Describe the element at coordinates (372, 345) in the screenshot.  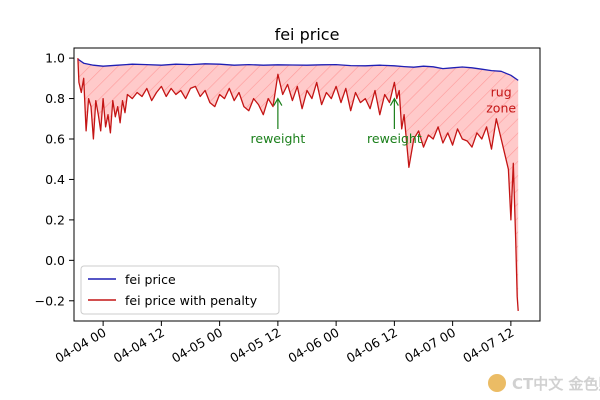
I see `x-tick-label: 04-06 12` at that location.